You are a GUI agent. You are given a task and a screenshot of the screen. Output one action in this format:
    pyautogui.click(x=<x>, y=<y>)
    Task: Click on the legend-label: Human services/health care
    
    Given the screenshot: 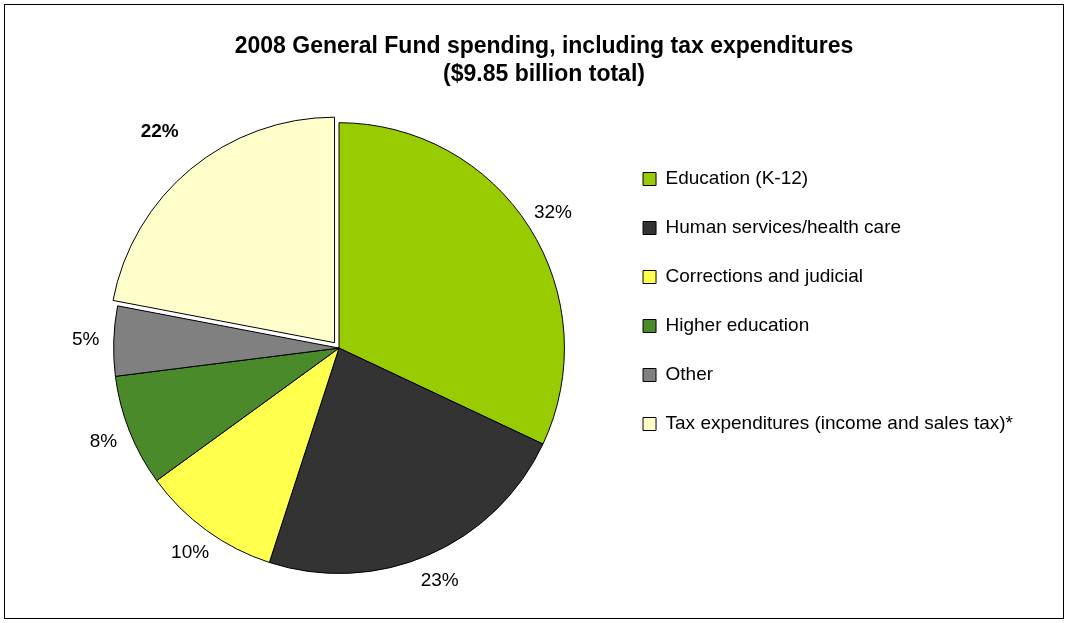 What is the action you would take?
    pyautogui.click(x=783, y=227)
    